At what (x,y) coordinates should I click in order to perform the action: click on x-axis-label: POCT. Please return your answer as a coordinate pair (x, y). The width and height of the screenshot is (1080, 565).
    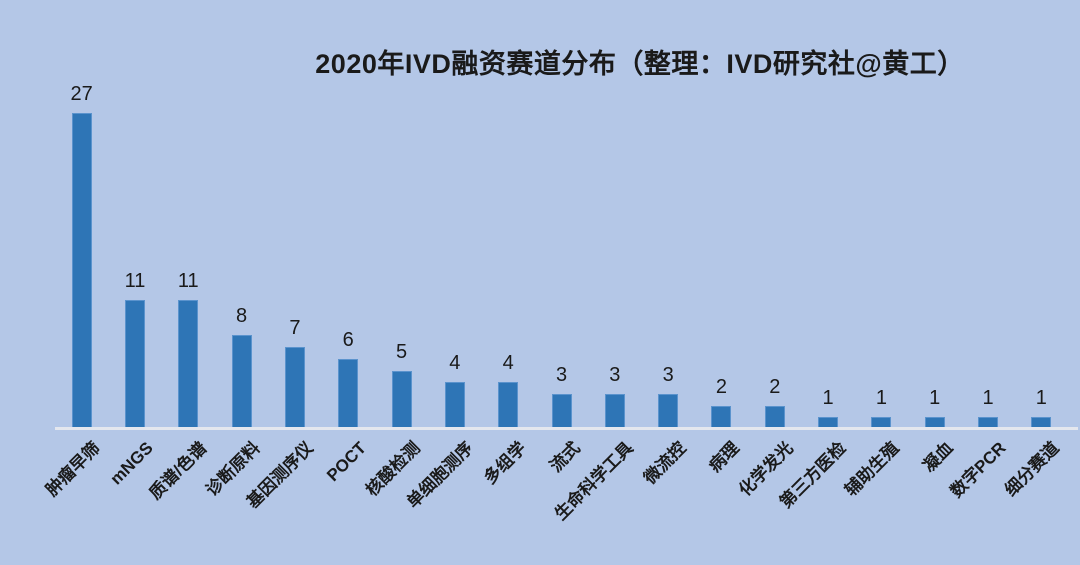
    Looking at the image, I should click on (346, 462).